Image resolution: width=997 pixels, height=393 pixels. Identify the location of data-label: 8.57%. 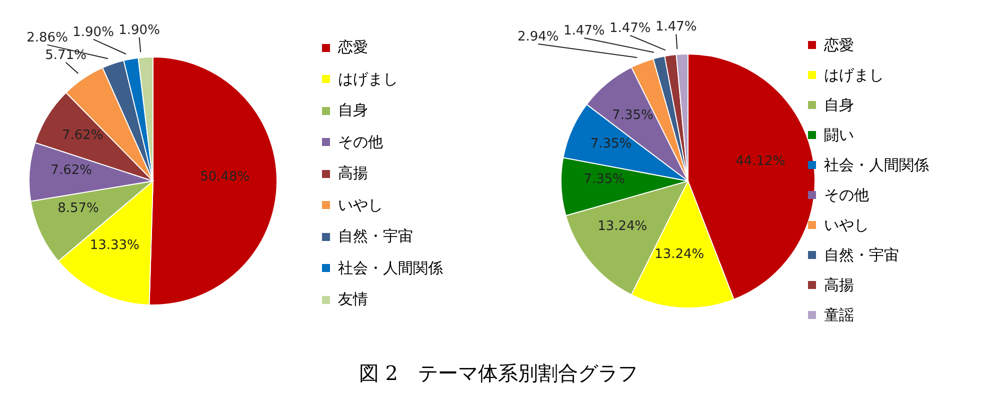
(78, 208).